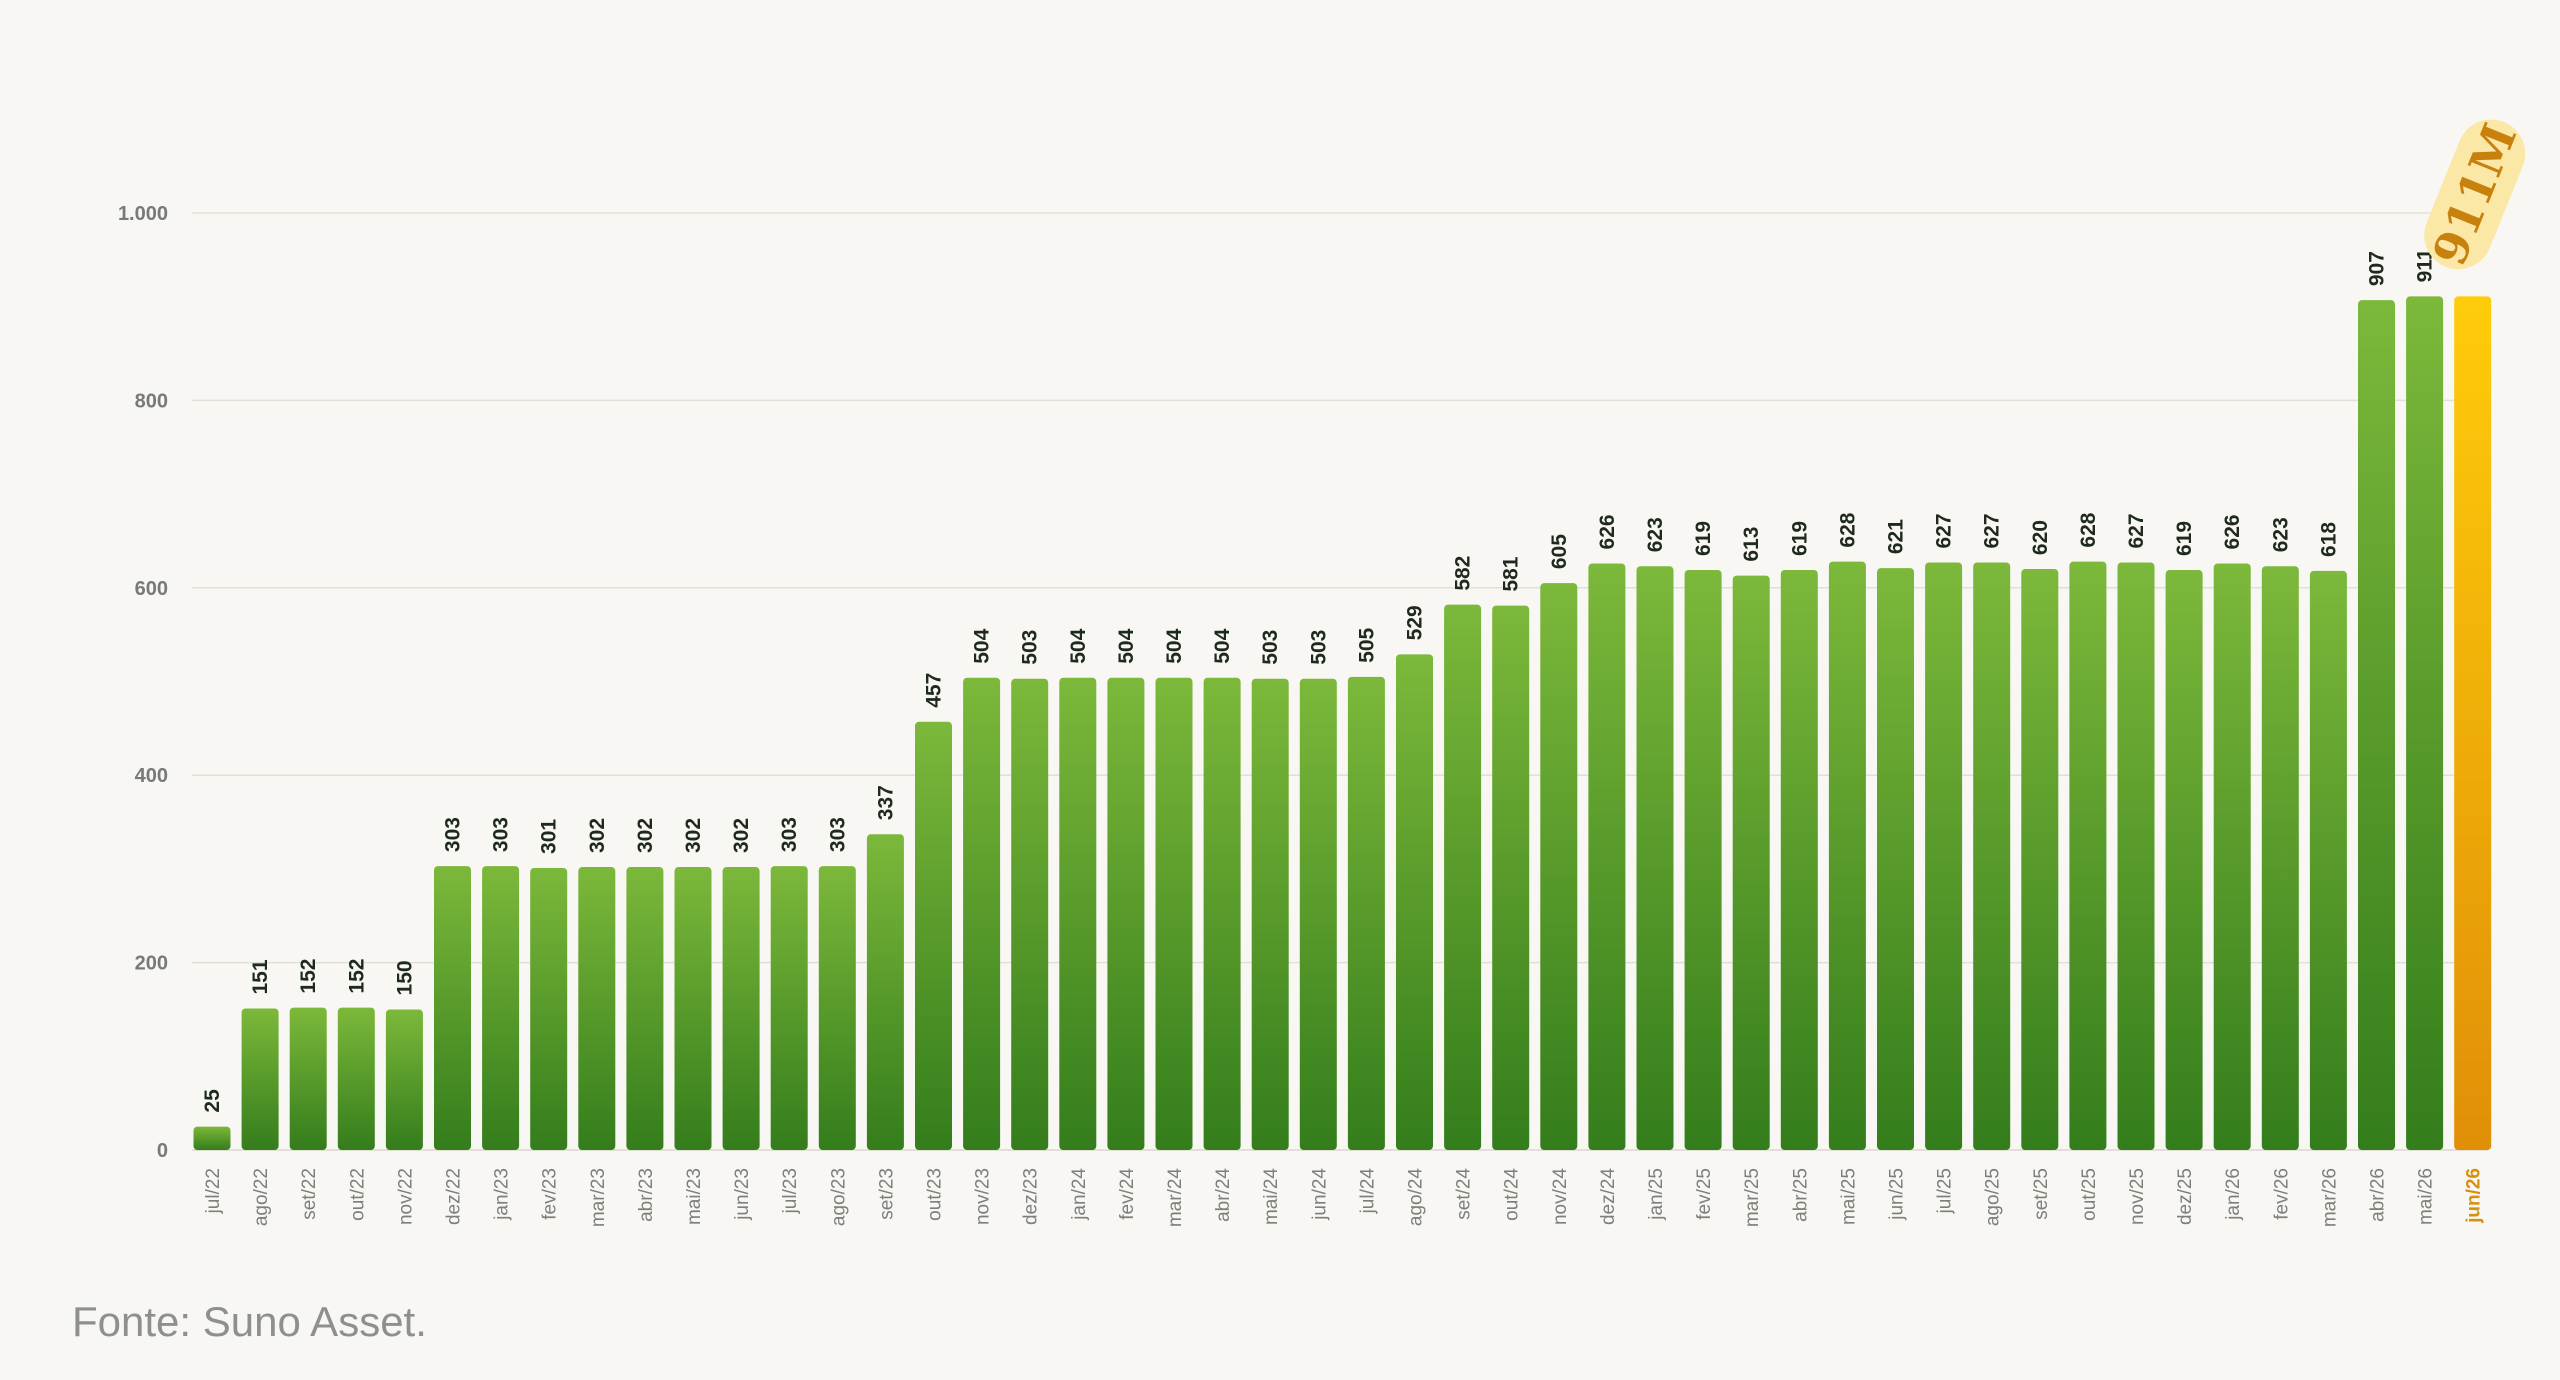 The height and width of the screenshot is (1380, 2560). What do you see at coordinates (151, 589) in the screenshot?
I see `y-tick-label: 600` at bounding box center [151, 589].